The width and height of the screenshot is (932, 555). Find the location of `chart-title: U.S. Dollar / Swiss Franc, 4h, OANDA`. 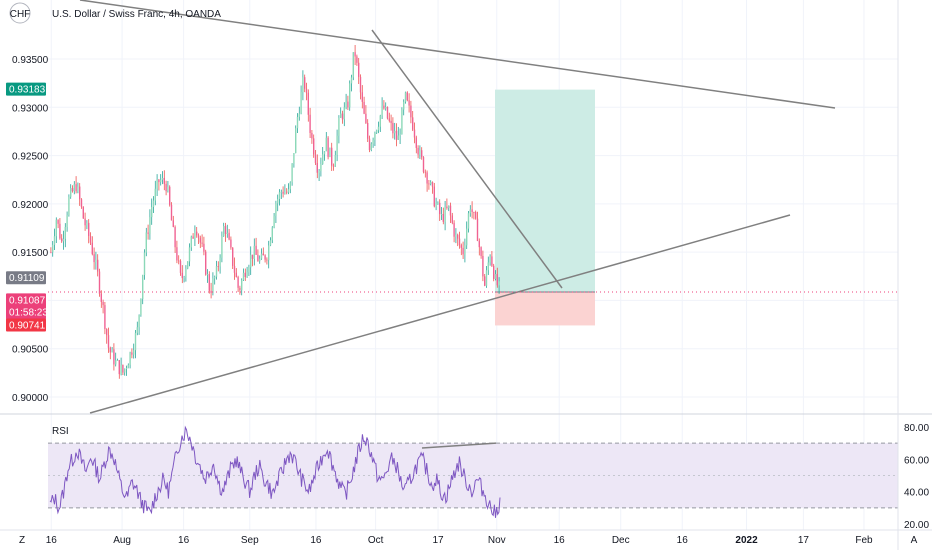

chart-title: U.S. Dollar / Swiss Franc, 4h, OANDA is located at coordinates (136, 14).